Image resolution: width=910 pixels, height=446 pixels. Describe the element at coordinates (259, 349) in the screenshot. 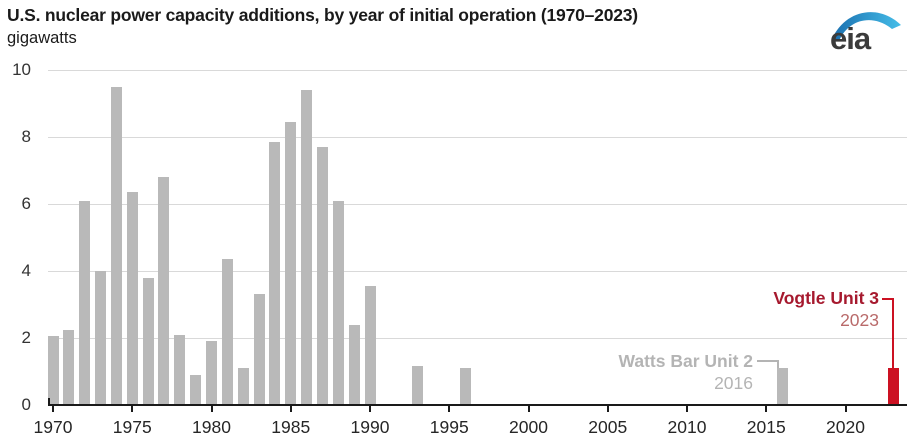

I see `bar-1983` at that location.